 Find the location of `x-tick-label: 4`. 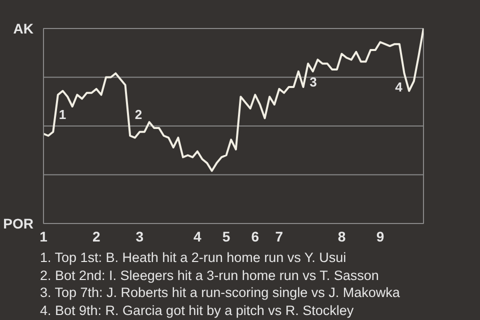

x-tick-label: 4 is located at coordinates (198, 236).